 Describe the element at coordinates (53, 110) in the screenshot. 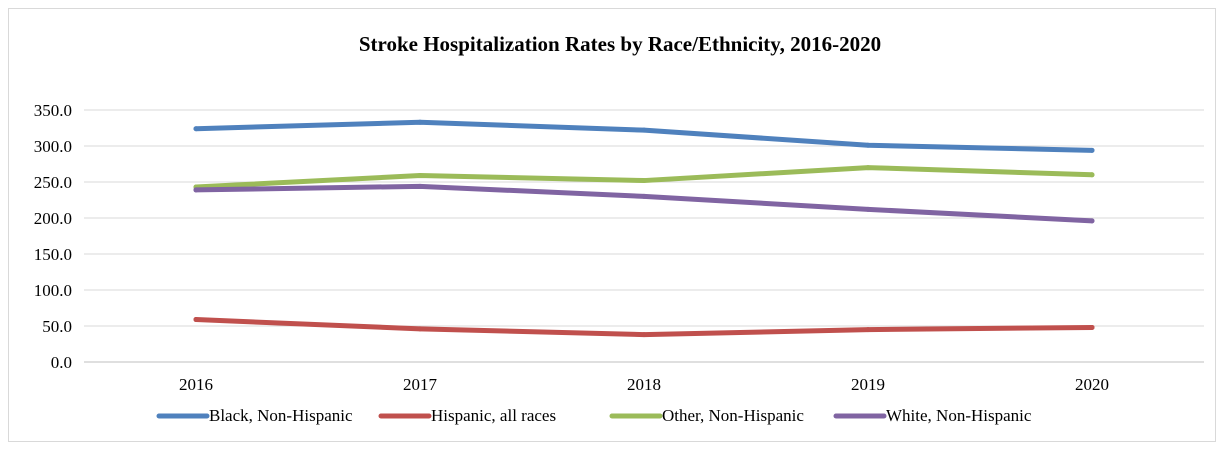

I see `y-tick-label: 350.0` at that location.